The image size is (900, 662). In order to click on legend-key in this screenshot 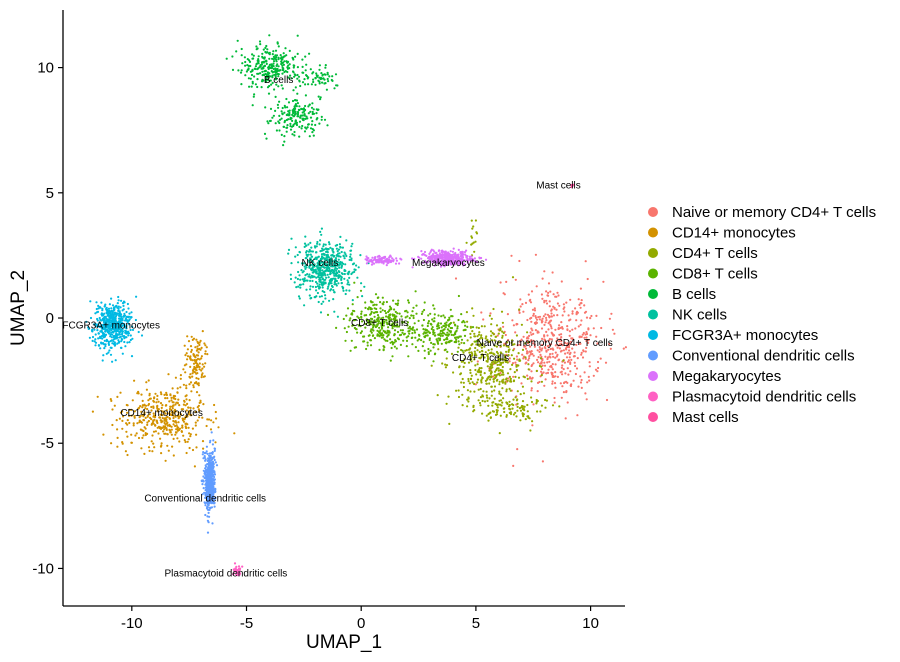, I will do `click(653, 396)`.